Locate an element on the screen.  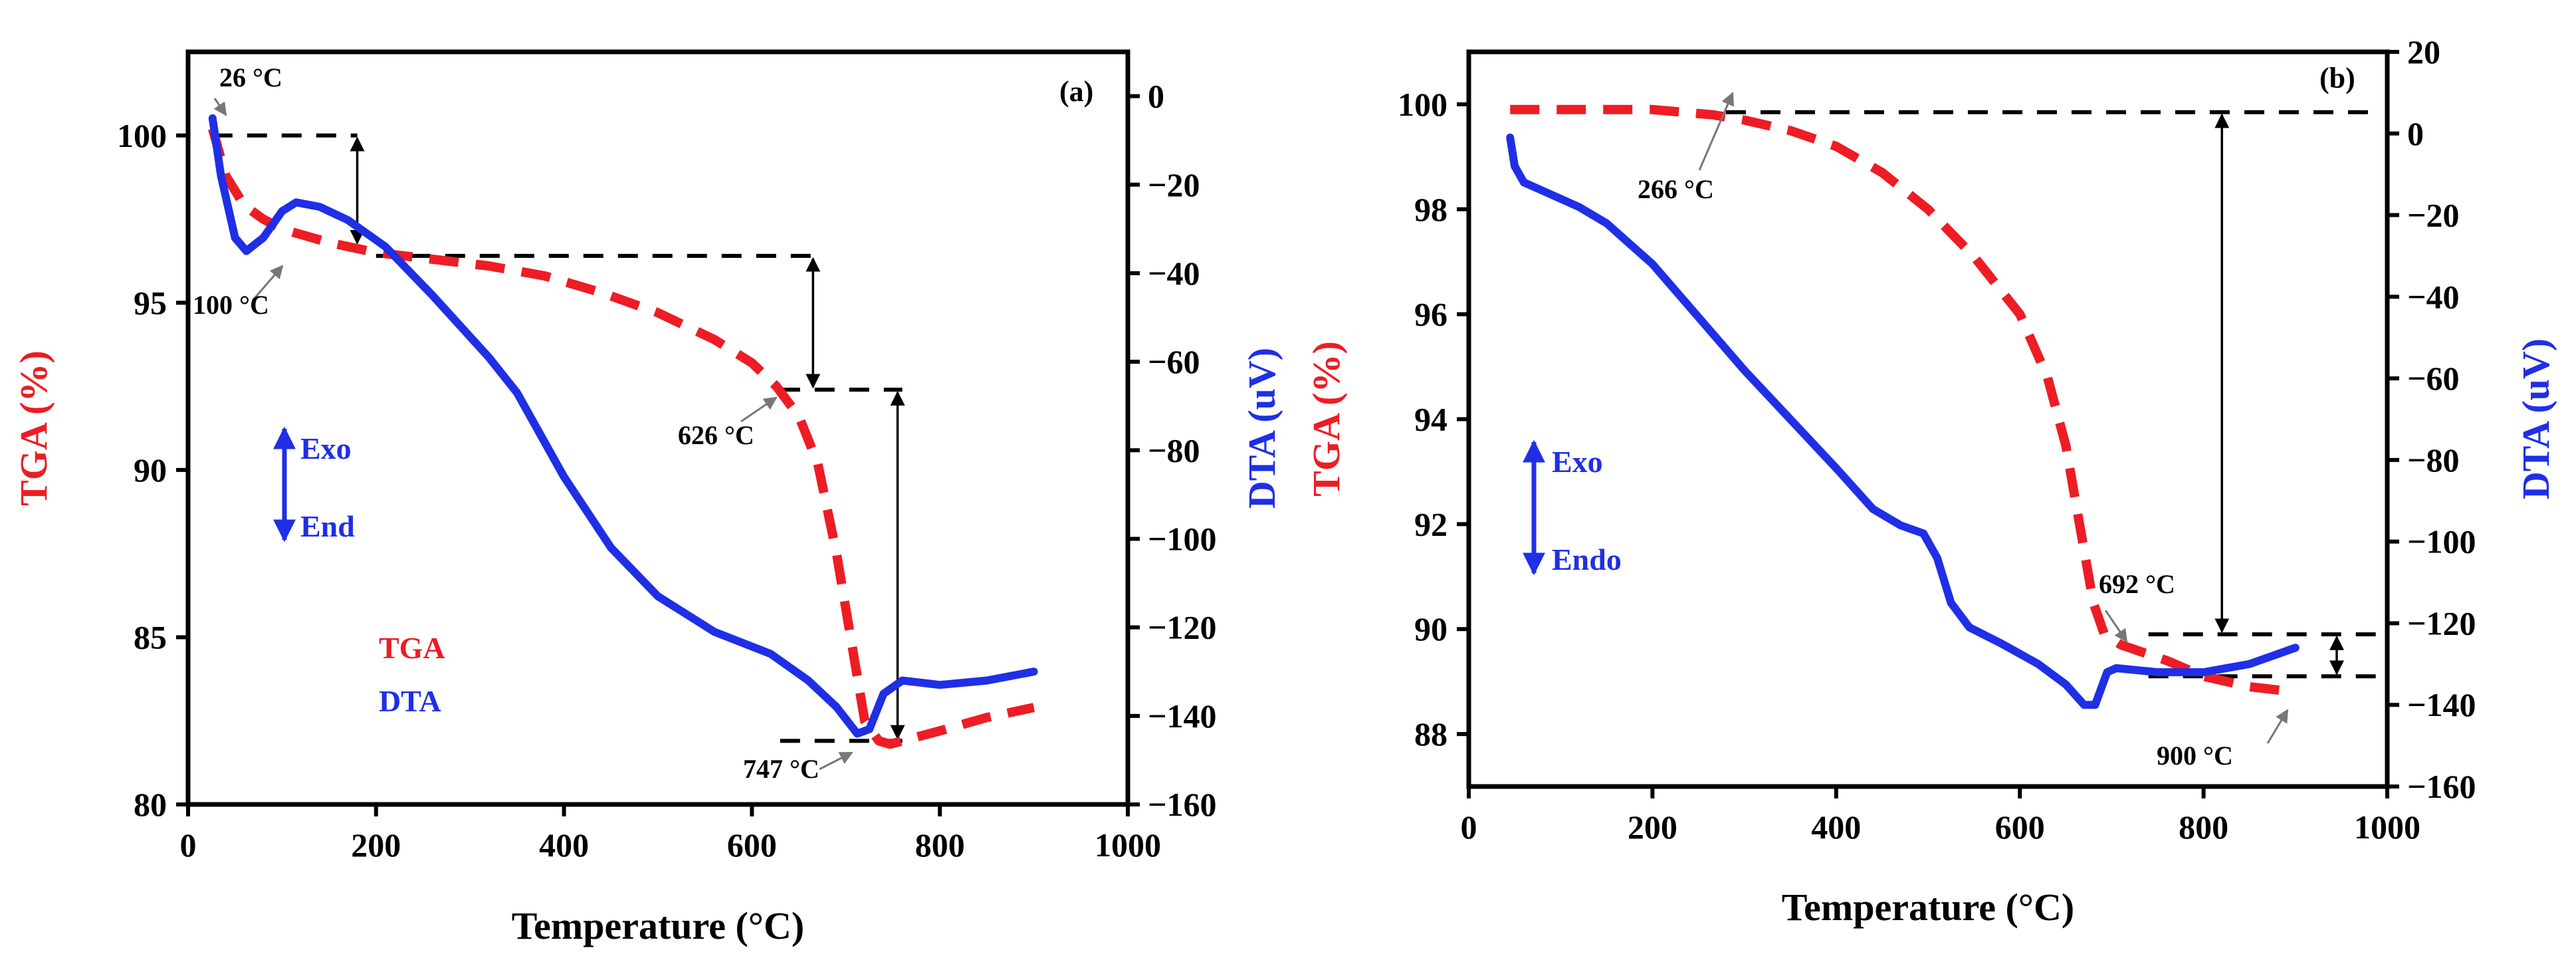
panel-label: (b) is located at coordinates (2337, 78).